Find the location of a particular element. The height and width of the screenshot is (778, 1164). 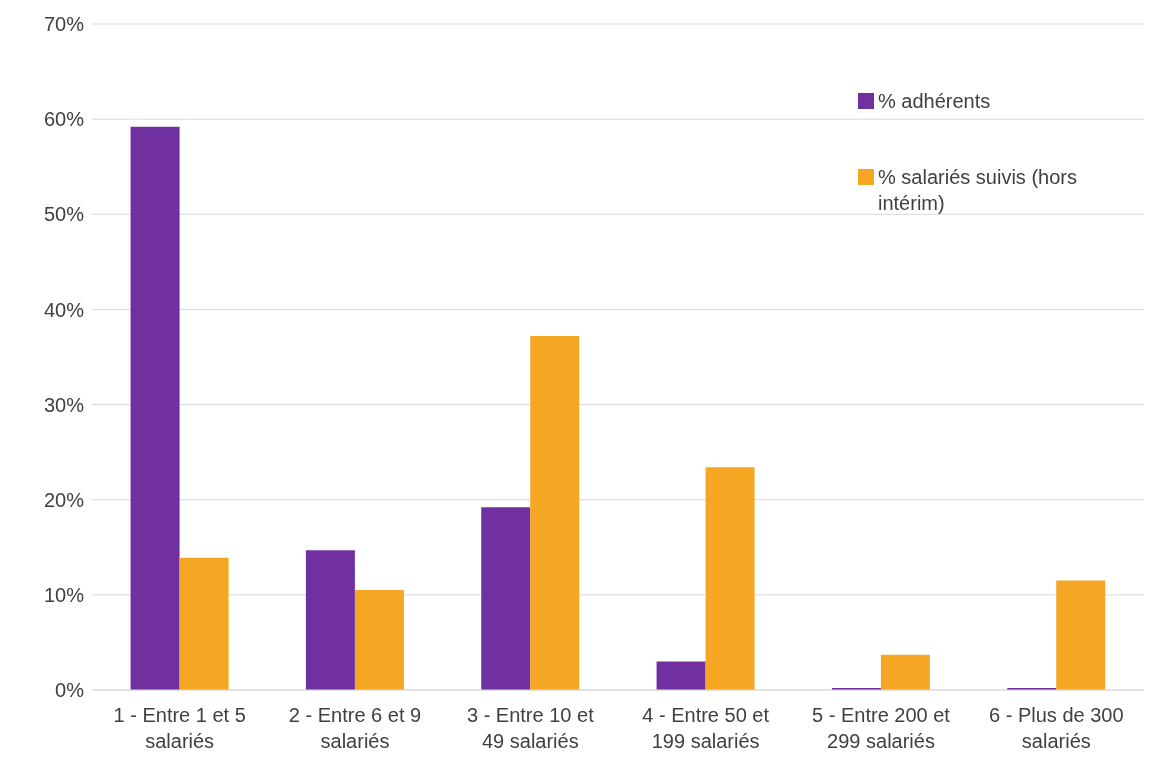

x-tick-label: 6 - Plus de 300 salariés is located at coordinates (1056, 728).